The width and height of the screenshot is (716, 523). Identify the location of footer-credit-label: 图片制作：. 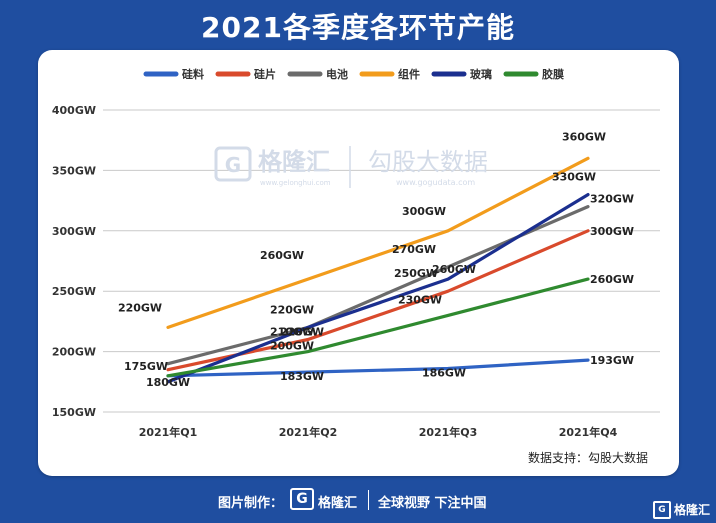
(251, 503).